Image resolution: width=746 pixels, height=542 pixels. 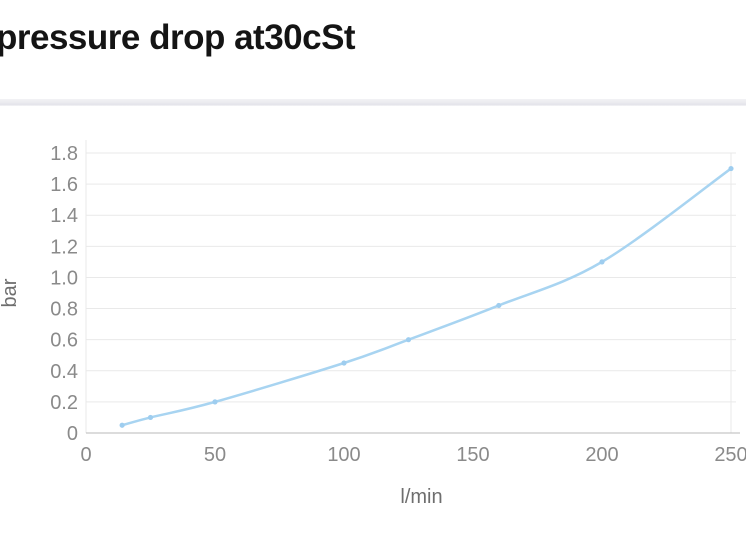 I want to click on y-tick-label: 1.6, so click(x=64, y=185).